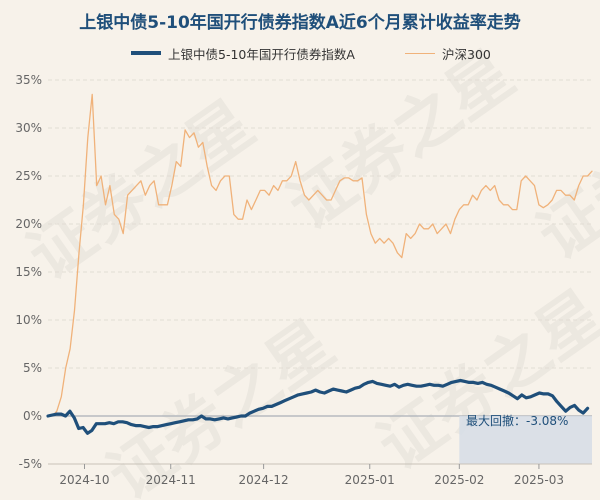 This screenshot has height=500, width=600. Describe the element at coordinates (370, 480) in the screenshot. I see `x-tick-label: 2025-01` at that location.